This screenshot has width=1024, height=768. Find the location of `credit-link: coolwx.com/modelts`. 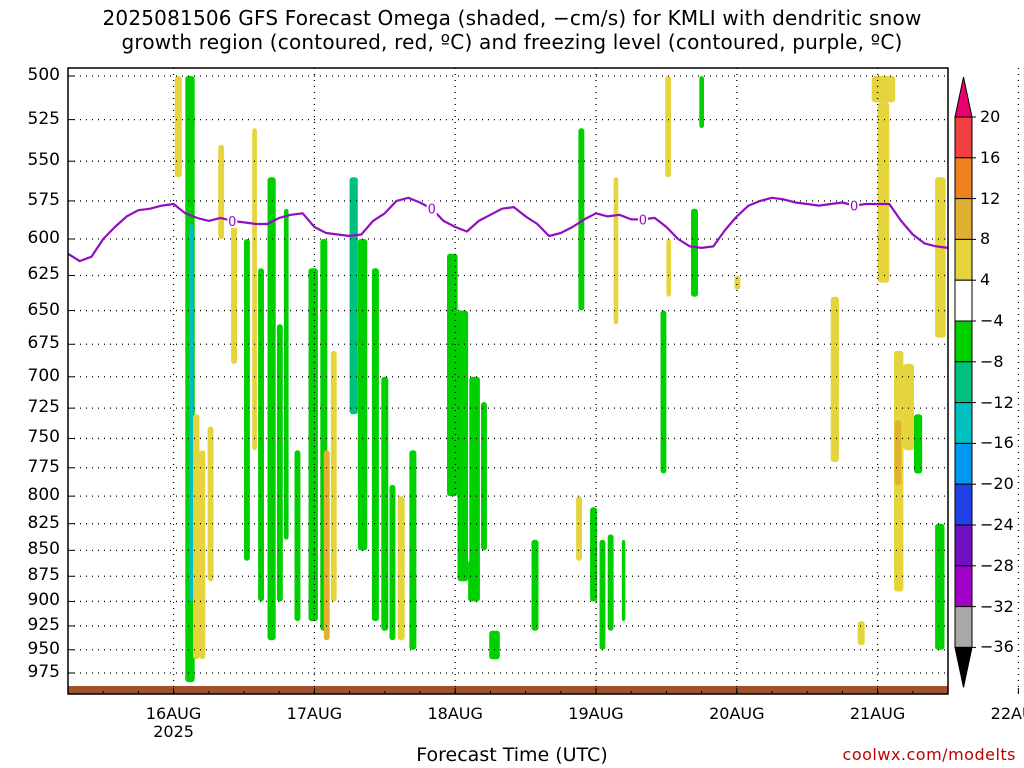

credit-link: coolwx.com/modelts is located at coordinates (929, 754).